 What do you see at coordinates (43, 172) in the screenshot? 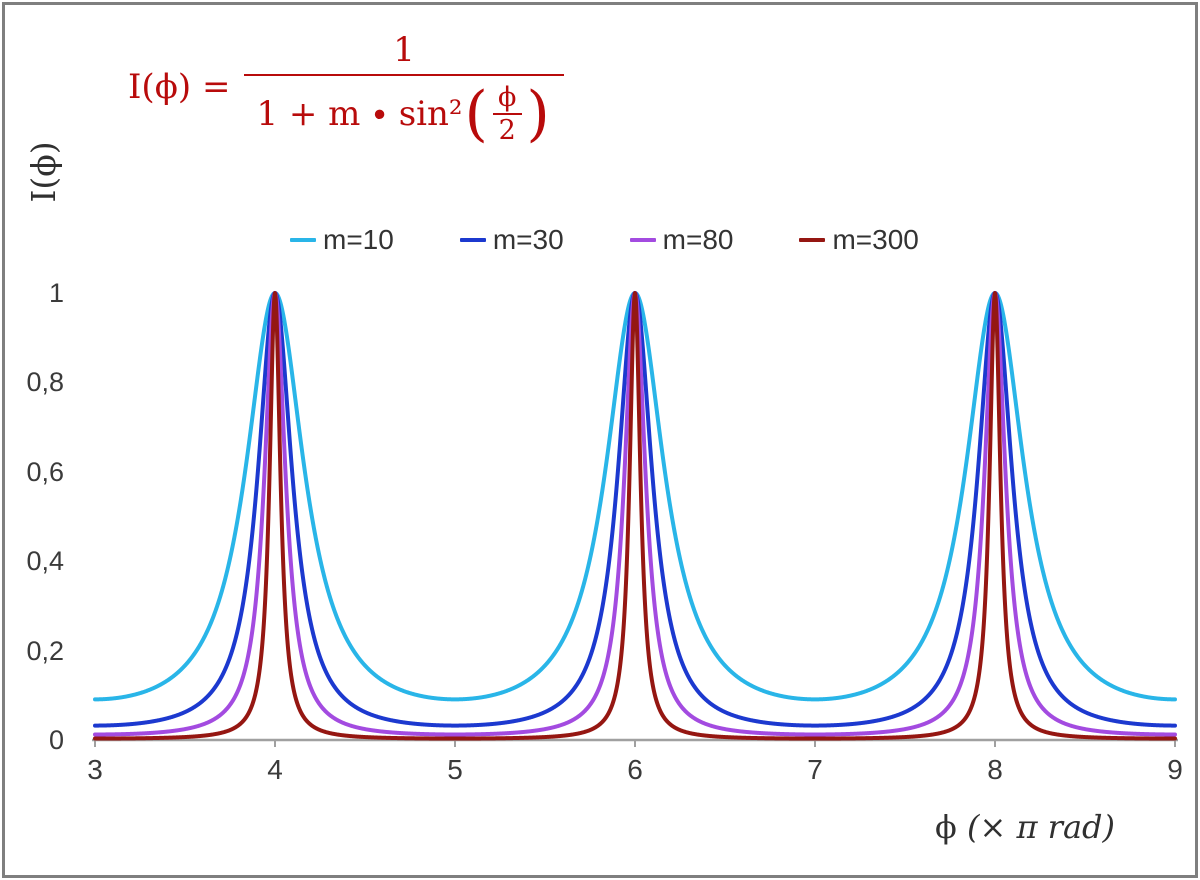
I see `y-axis-title: I(ϕ)` at bounding box center [43, 172].